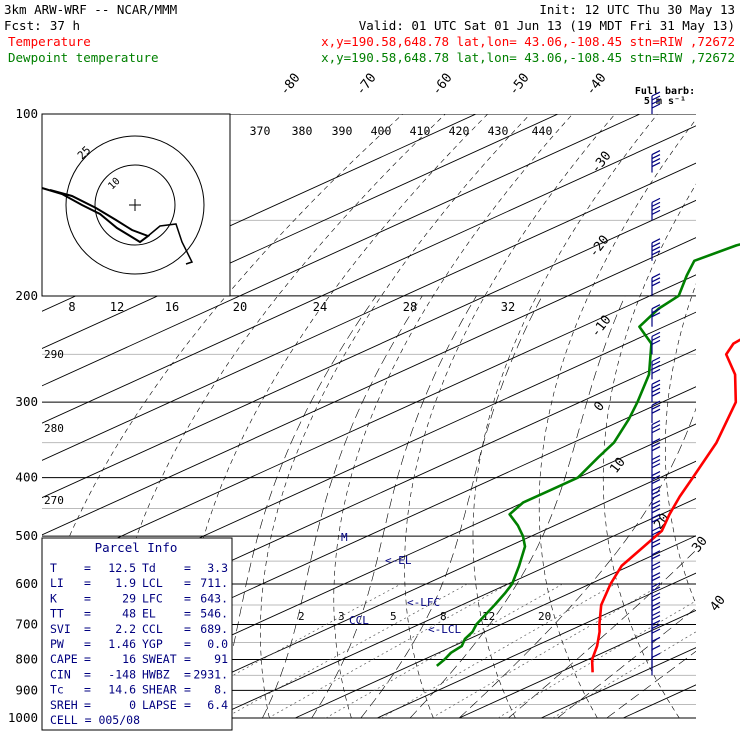 This screenshot has width=740, height=740. I want to click on theta-e-label: 420, so click(459, 131).